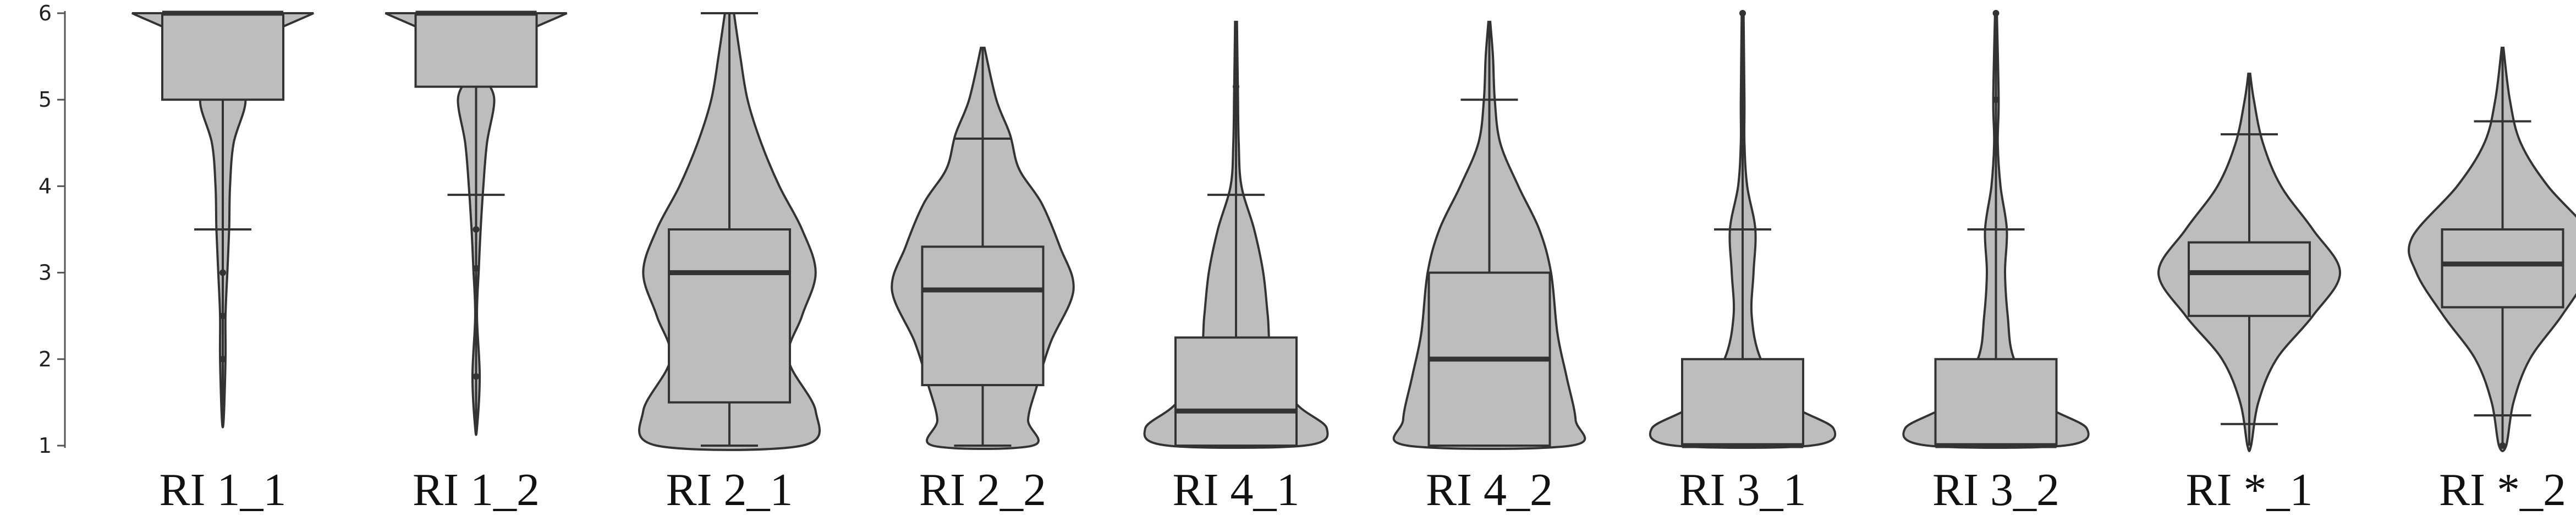 This screenshot has width=2576, height=521. Describe the element at coordinates (1742, 489) in the screenshot. I see `x-tick-label: RI 3_1` at that location.